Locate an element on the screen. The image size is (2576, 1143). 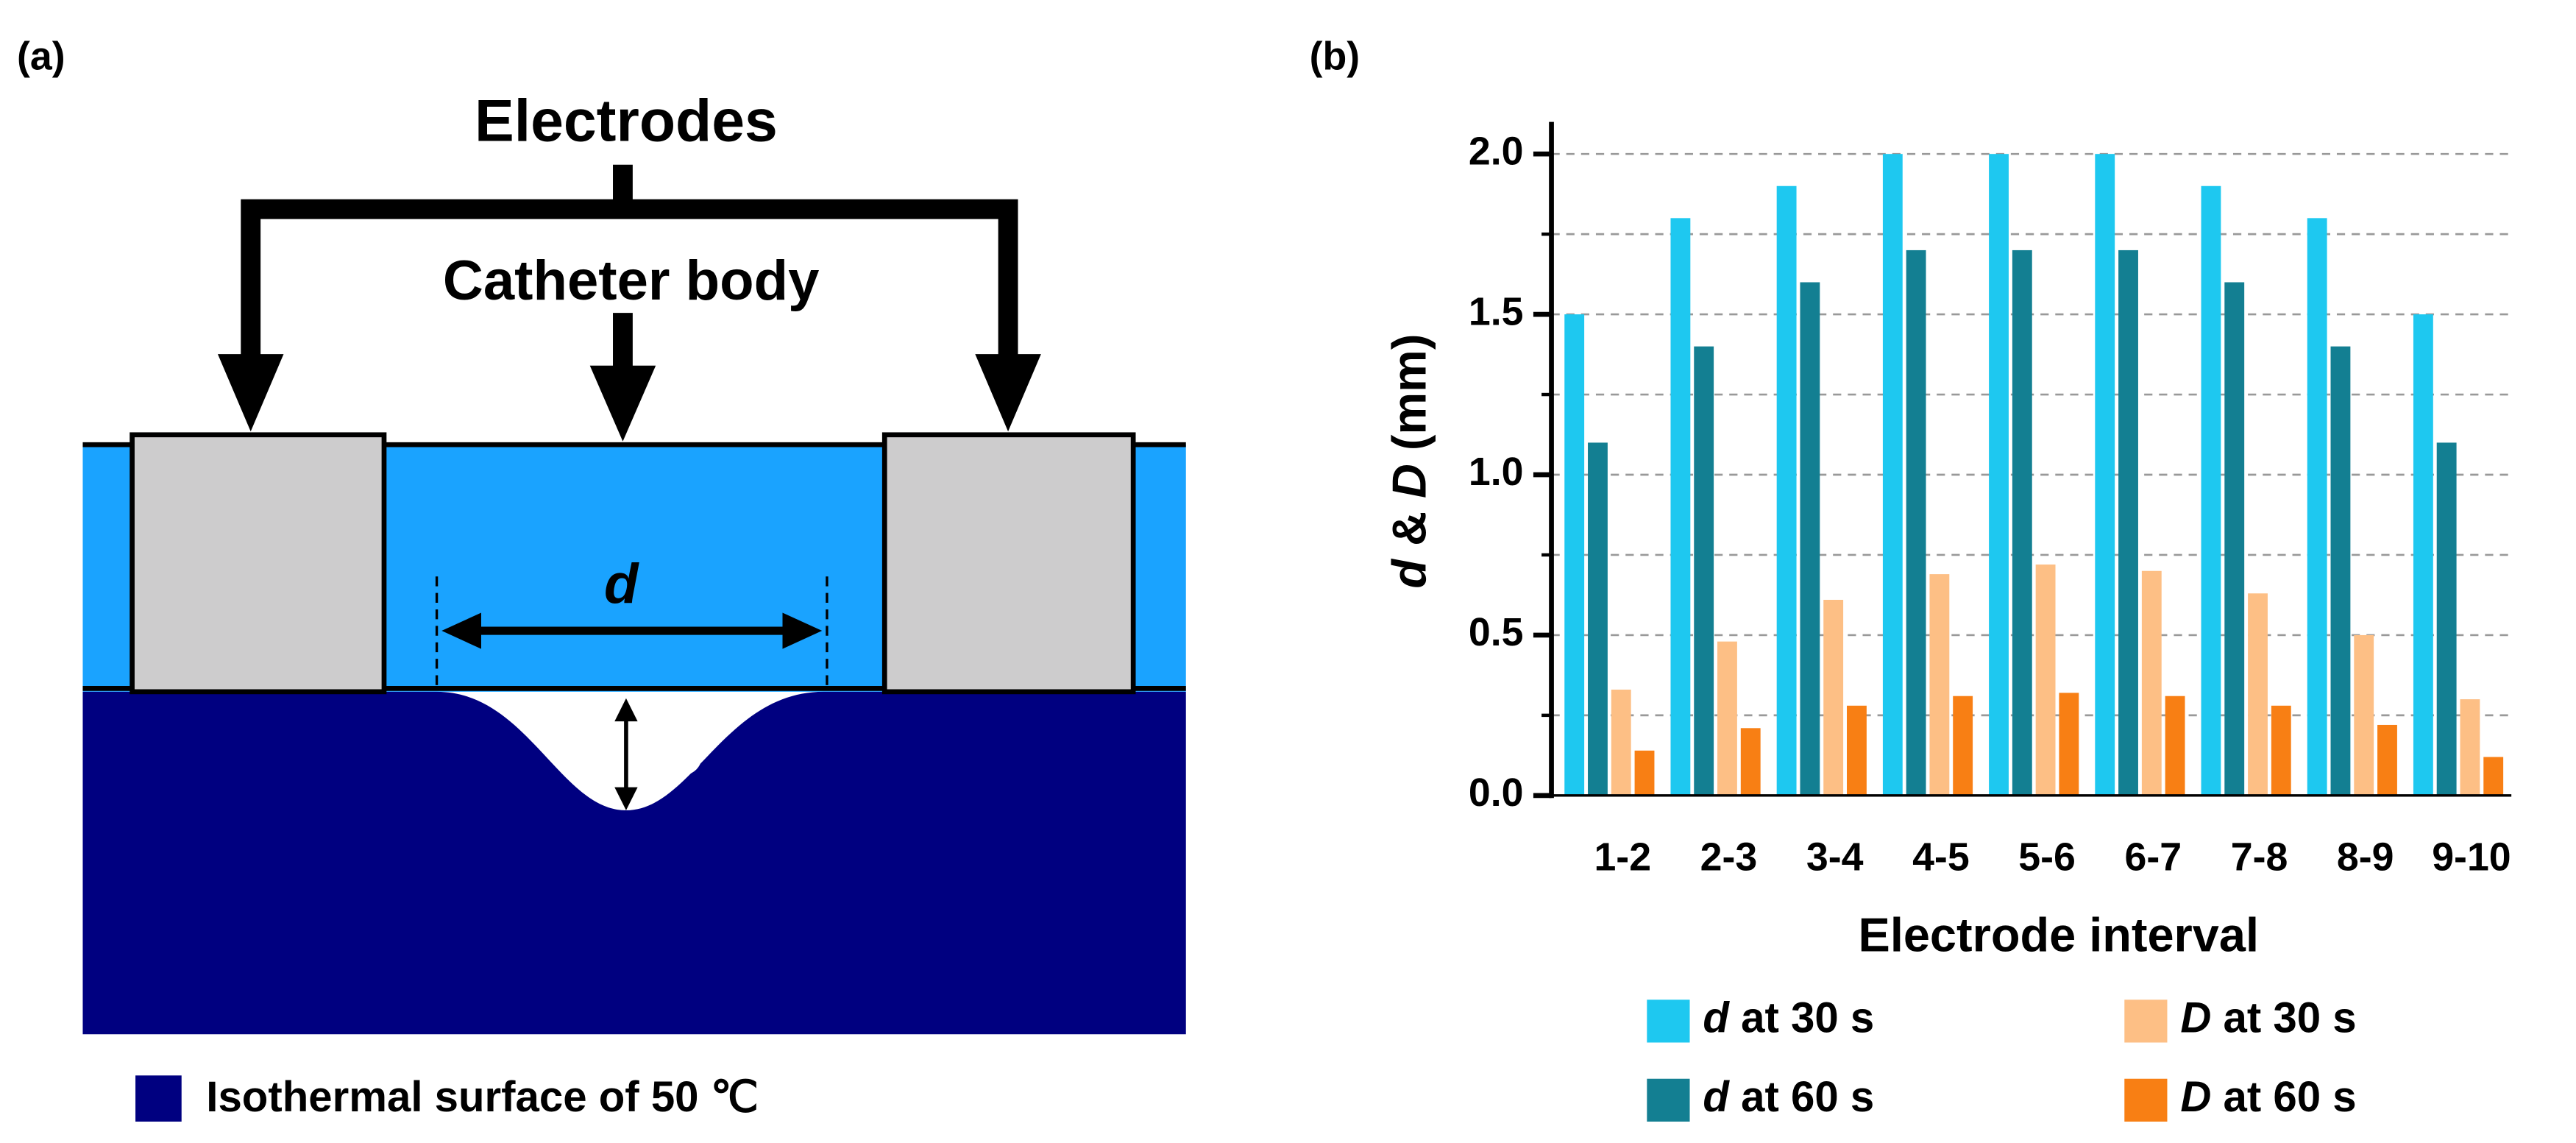
y-tick-label: 0.5 is located at coordinates (1496, 632).